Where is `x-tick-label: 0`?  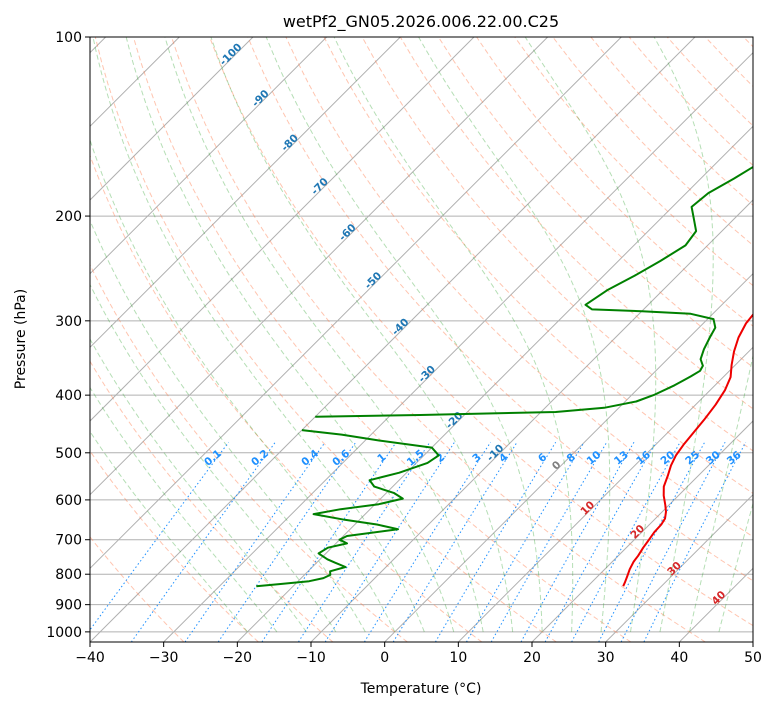 x-tick-label: 0 is located at coordinates (384, 658).